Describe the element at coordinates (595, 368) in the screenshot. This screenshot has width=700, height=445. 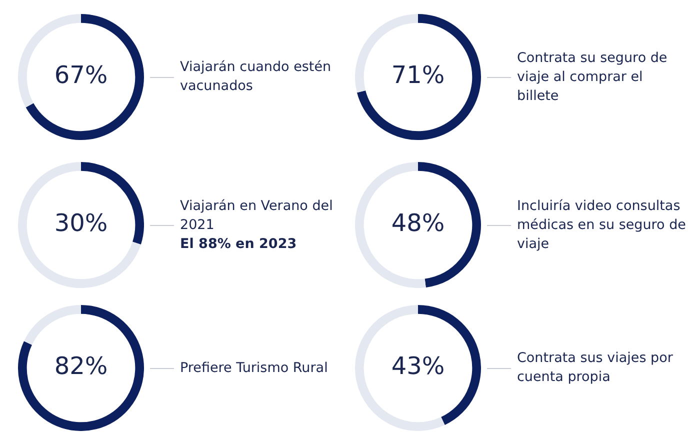
I see `text: Contrata sus viajes por cuenta propia` at that location.